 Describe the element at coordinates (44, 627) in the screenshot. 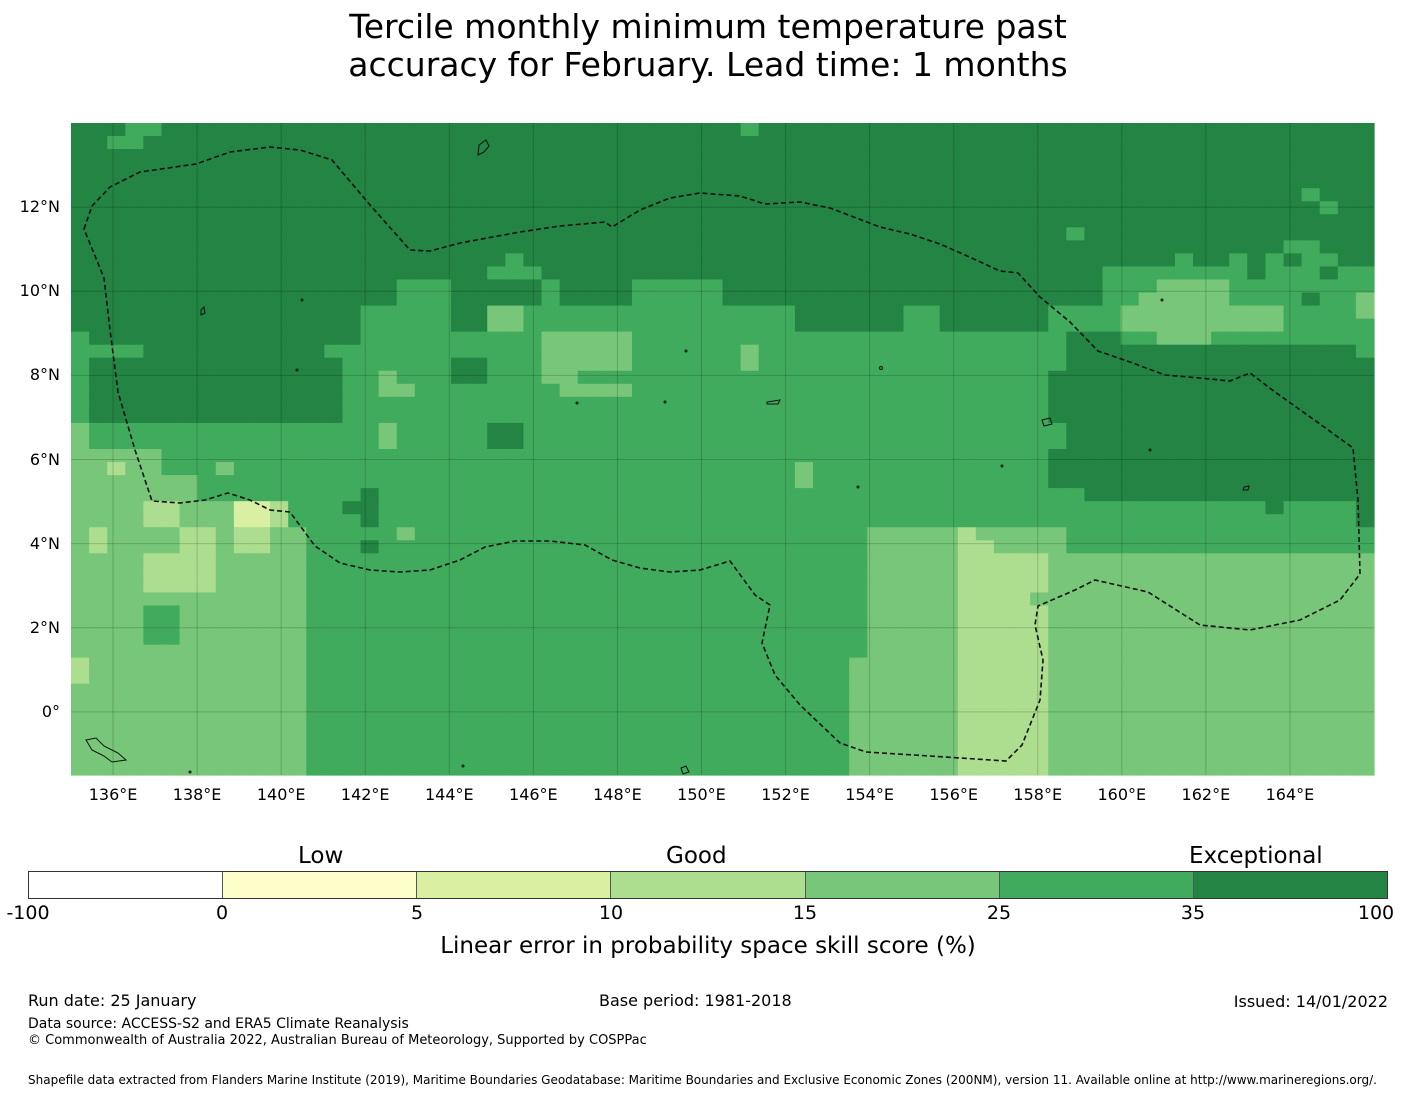

I see `latitude-label: 2°N` at that location.